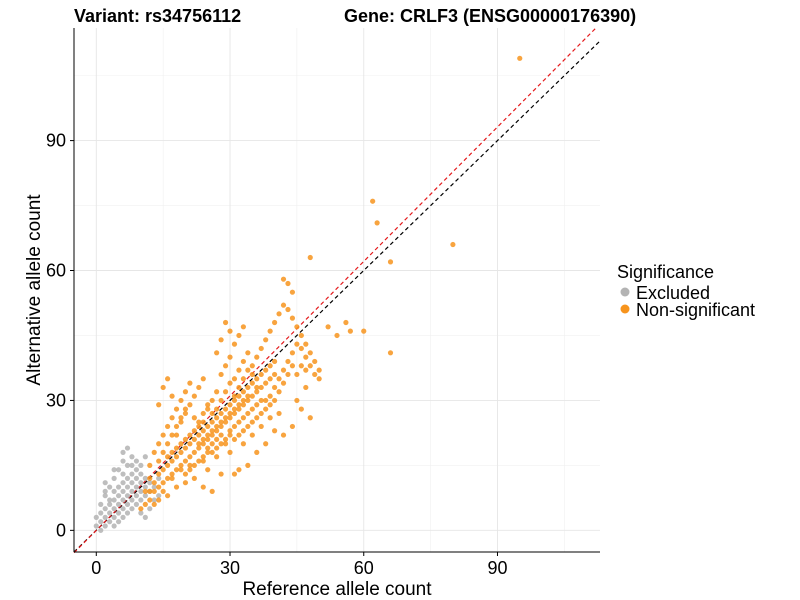 The width and height of the screenshot is (800, 600). I want to click on x-tick-label: 30, so click(230, 568).